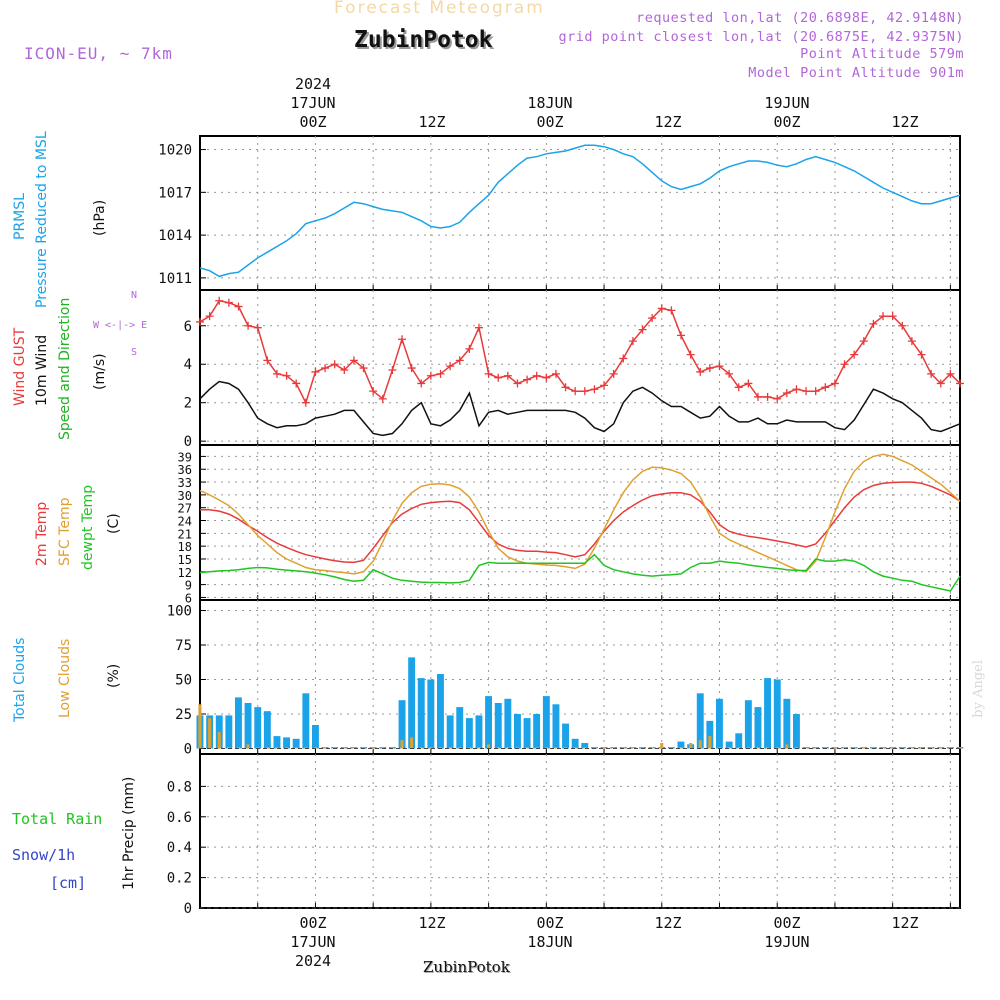  I want to click on y-tick-label: 1014, so click(175, 236).